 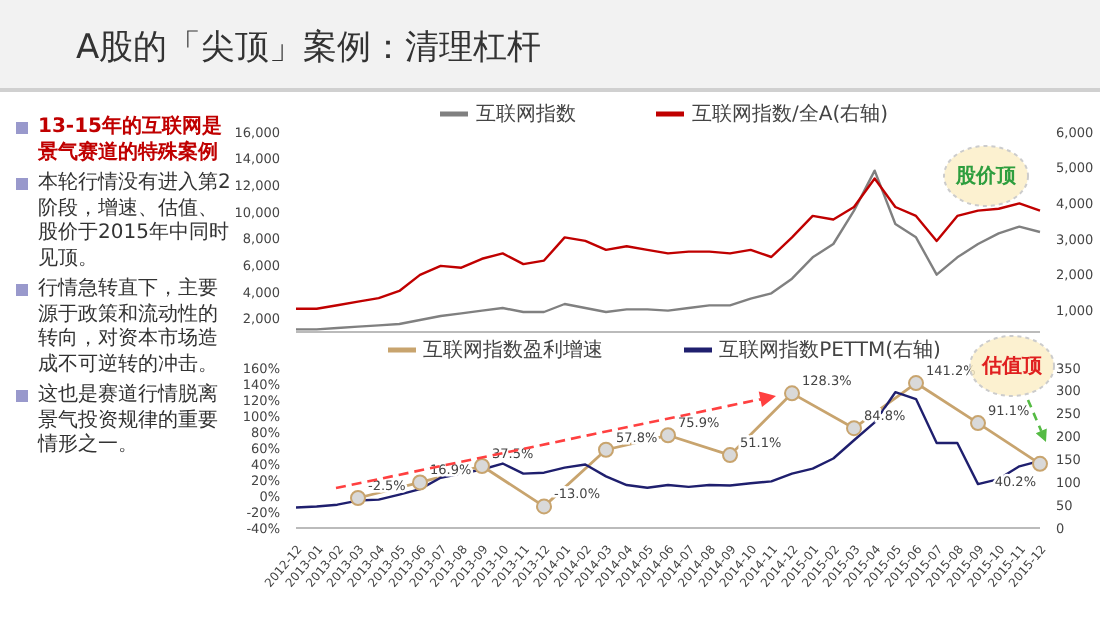 What do you see at coordinates (985, 176) in the screenshot?
I see `annotation: 股价顶` at bounding box center [985, 176].